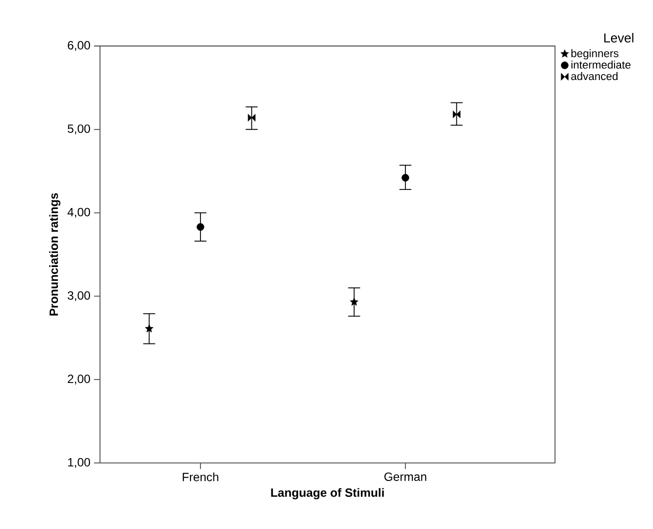  I want to click on y-tick-label: 2,00, so click(79, 379).